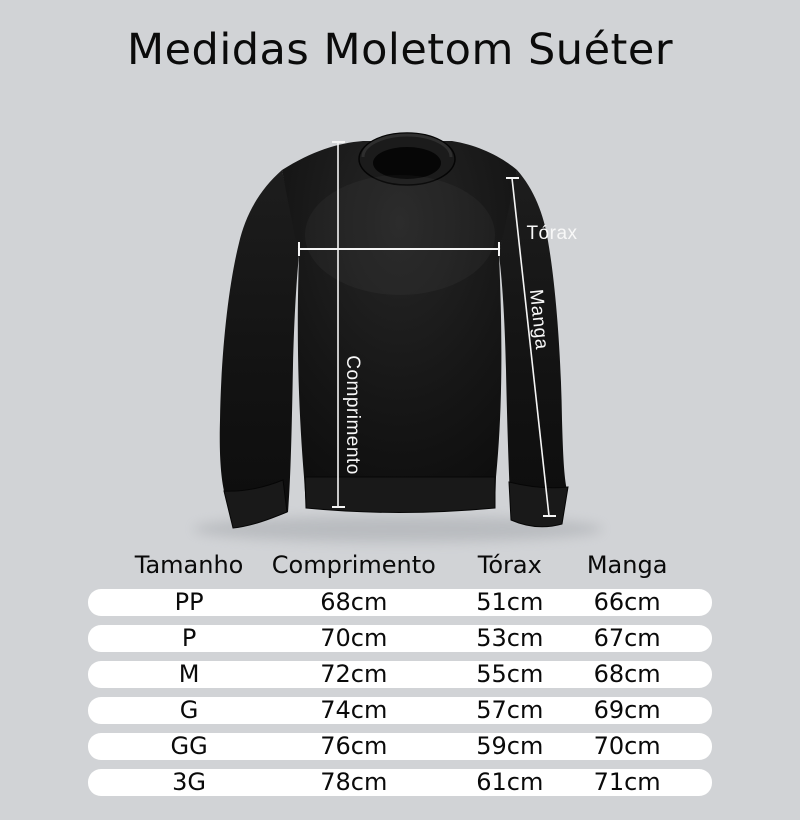  Describe the element at coordinates (510, 782) in the screenshot. I see `cell-torax: 61cm` at that location.